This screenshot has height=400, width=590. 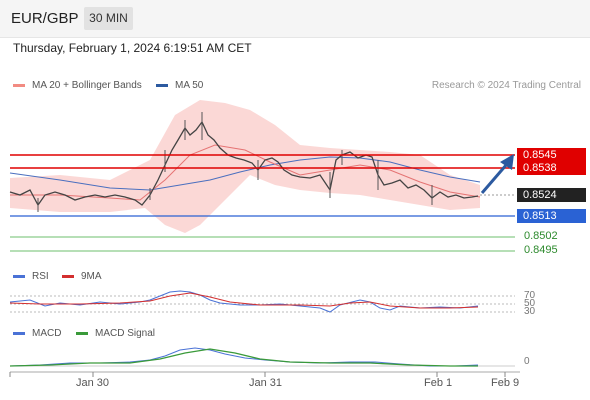 What do you see at coordinates (162, 85) in the screenshot?
I see `ma50-swatch-icon` at bounding box center [162, 85].